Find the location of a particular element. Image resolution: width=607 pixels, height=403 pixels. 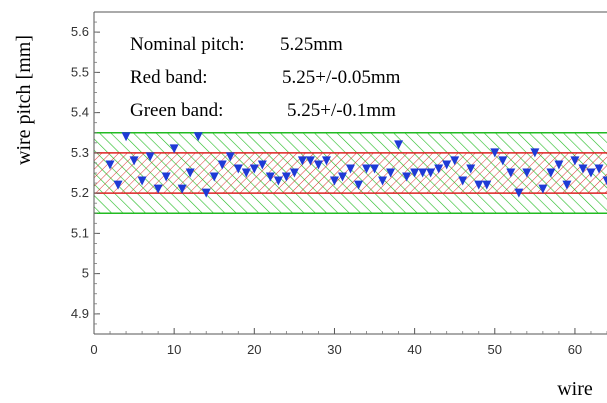

x-tick-label: 40 is located at coordinates (414, 349).